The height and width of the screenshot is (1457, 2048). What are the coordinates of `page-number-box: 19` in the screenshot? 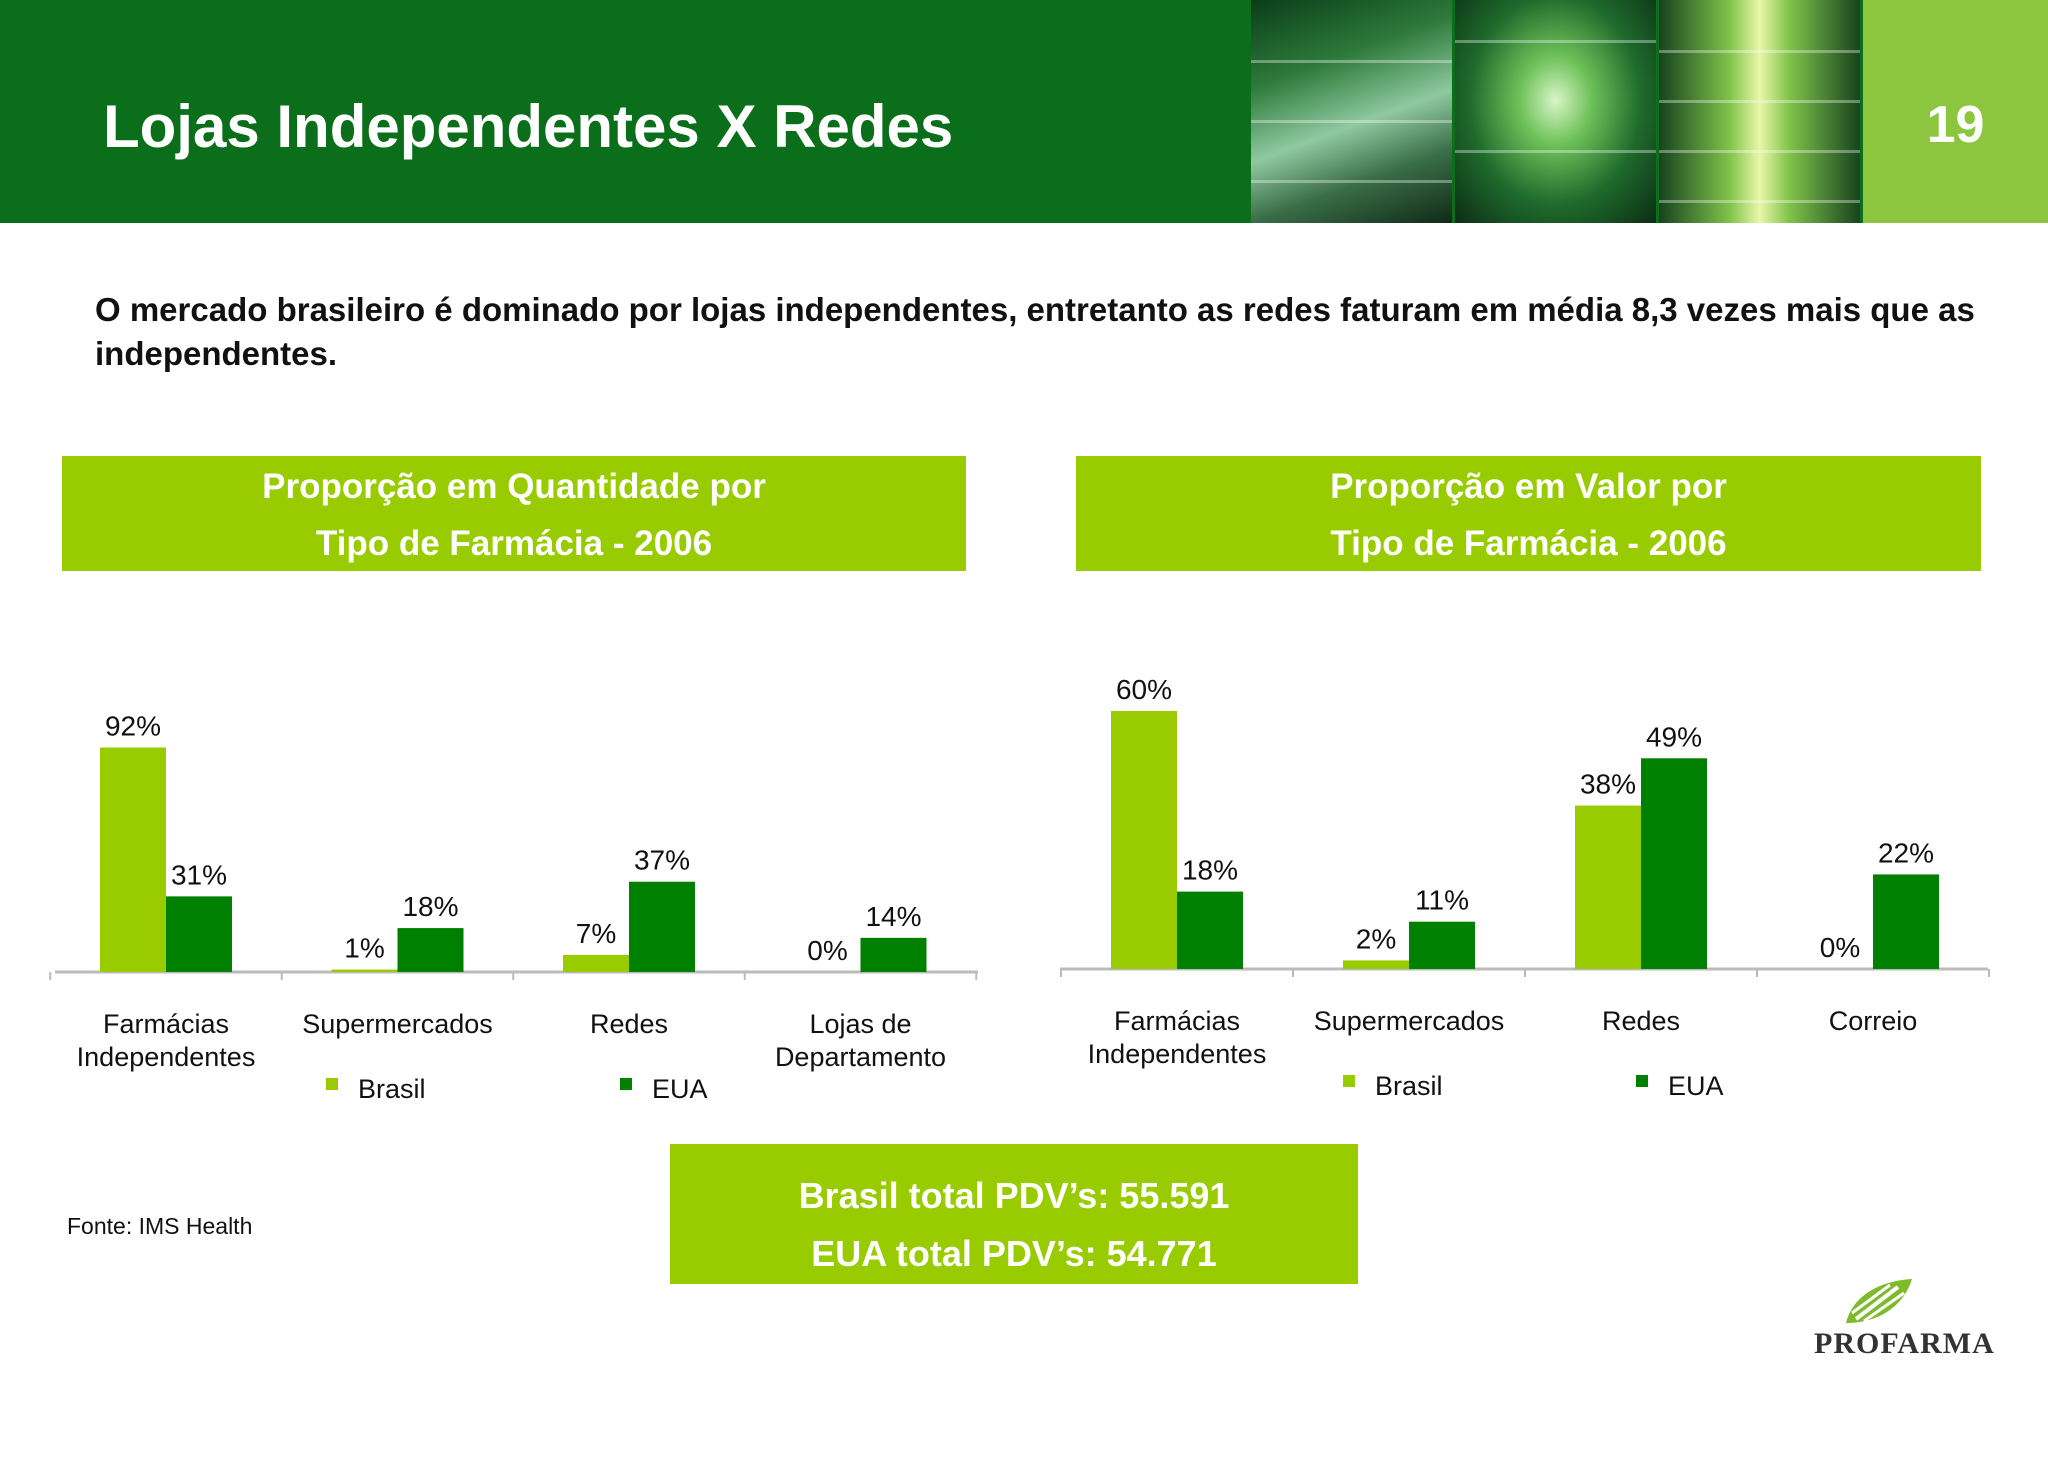 It's located at (1955, 111).